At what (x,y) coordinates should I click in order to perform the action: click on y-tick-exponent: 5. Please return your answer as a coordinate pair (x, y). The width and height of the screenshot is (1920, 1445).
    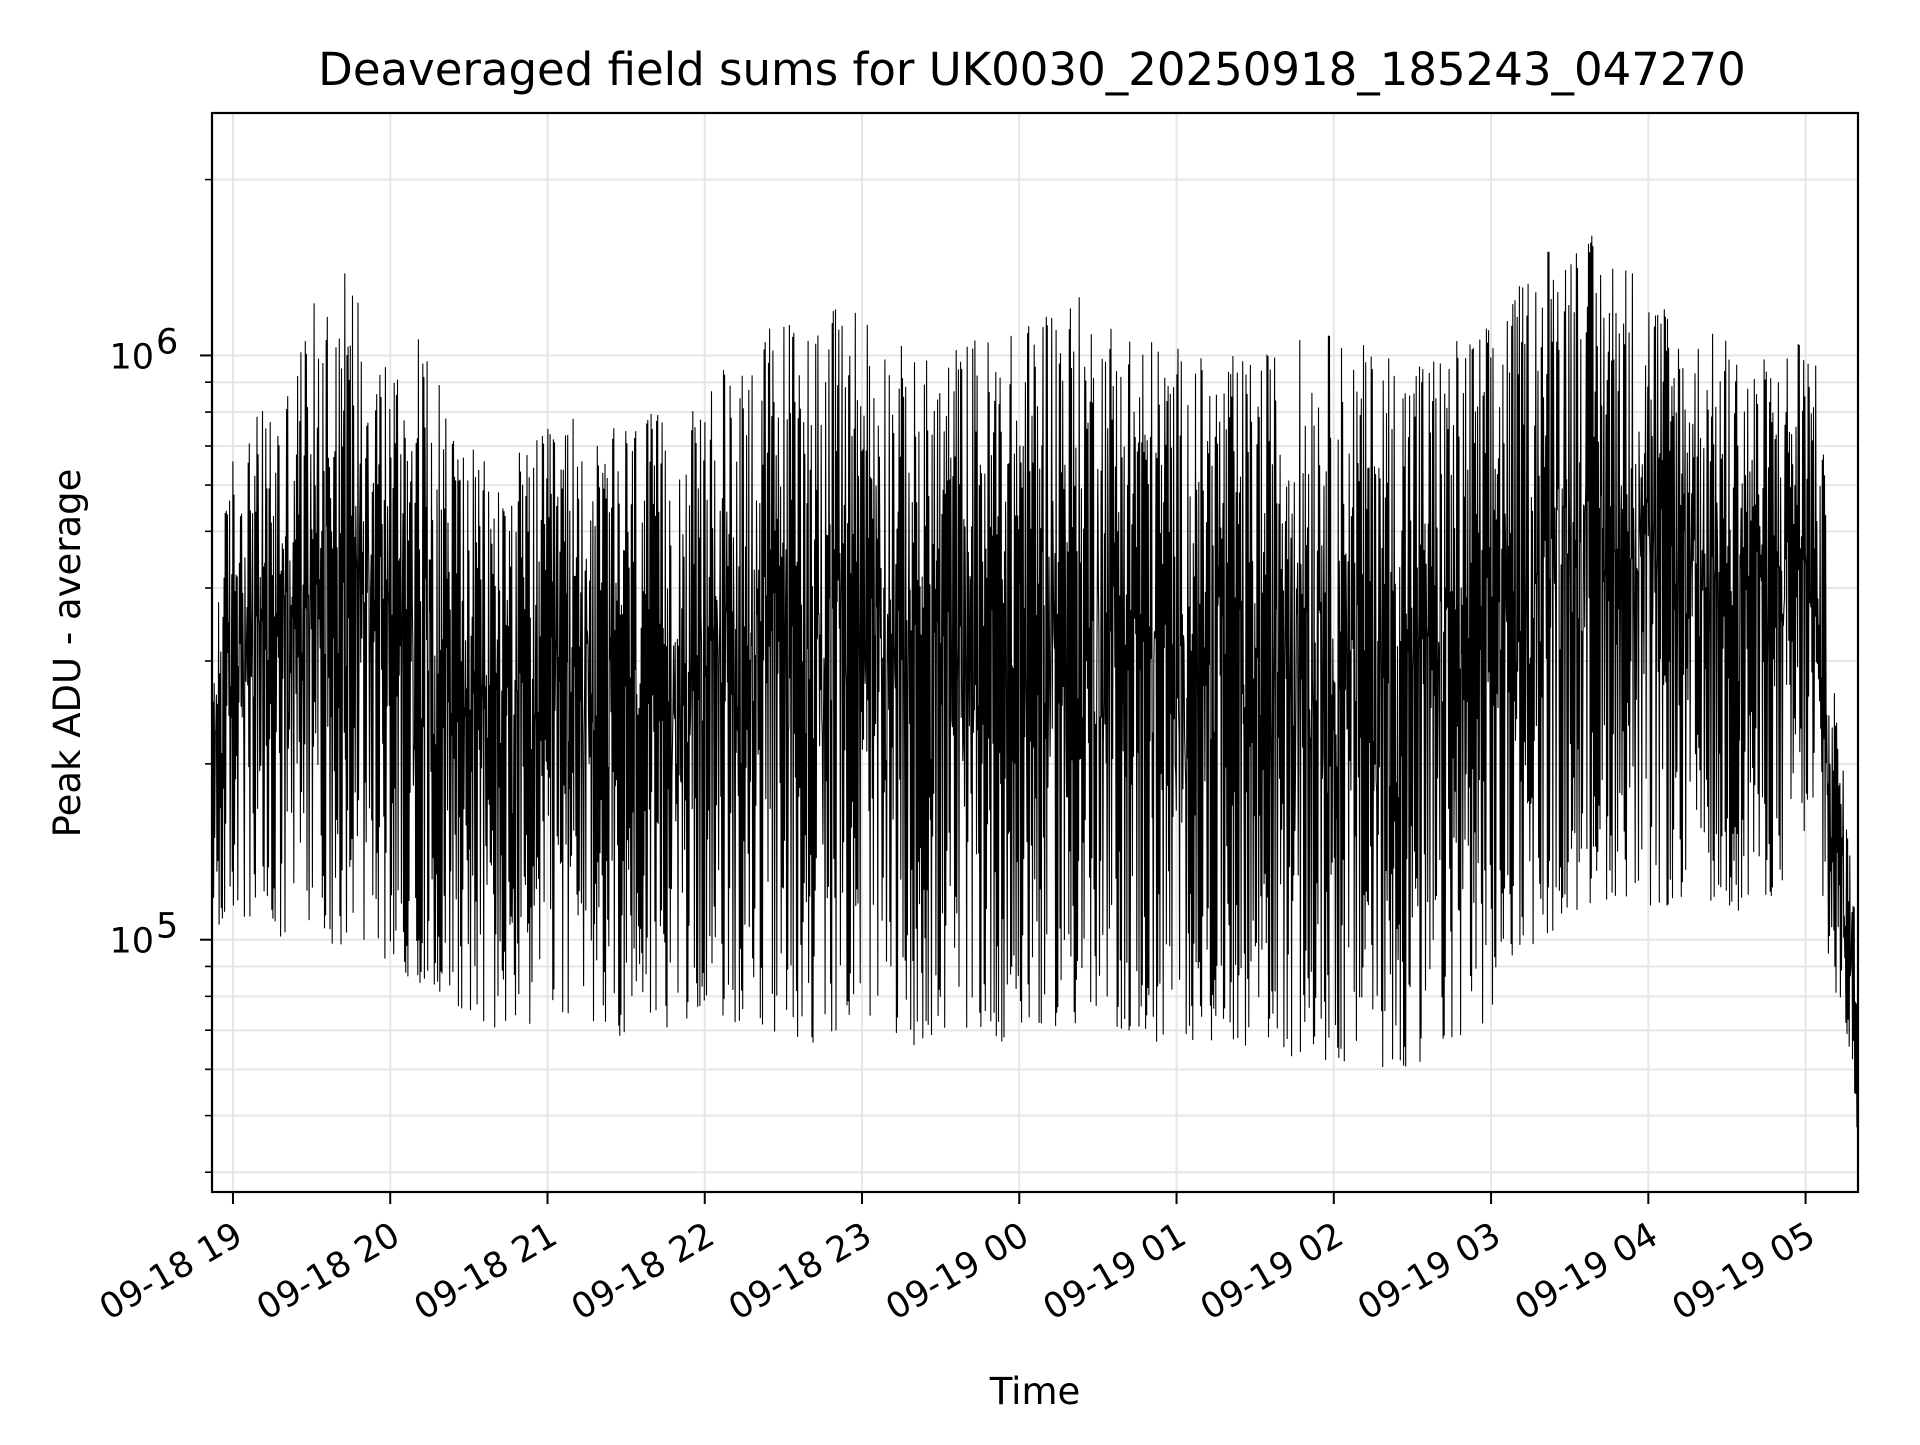
    Looking at the image, I should click on (167, 927).